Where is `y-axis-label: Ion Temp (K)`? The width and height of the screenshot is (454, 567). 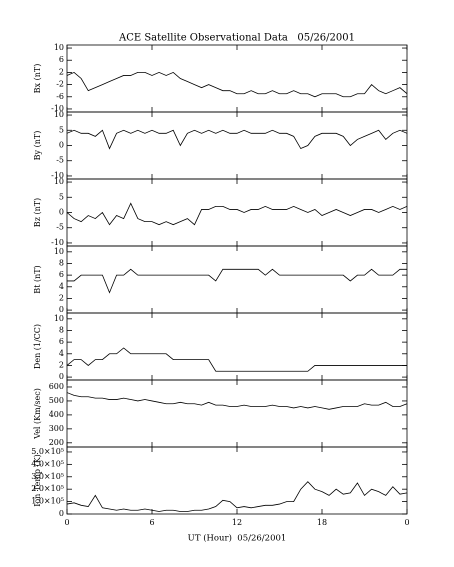
y-axis-label: Ion Temp (K) is located at coordinates (37, 480).